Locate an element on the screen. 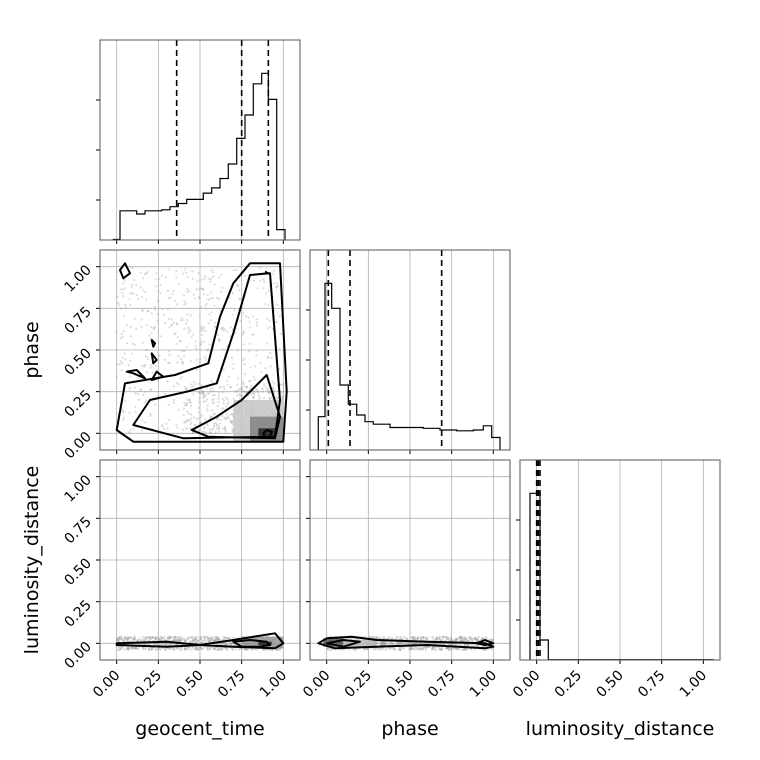 The height and width of the screenshot is (760, 760). x-tick-label: 1.00 is located at coordinates (273, 684).